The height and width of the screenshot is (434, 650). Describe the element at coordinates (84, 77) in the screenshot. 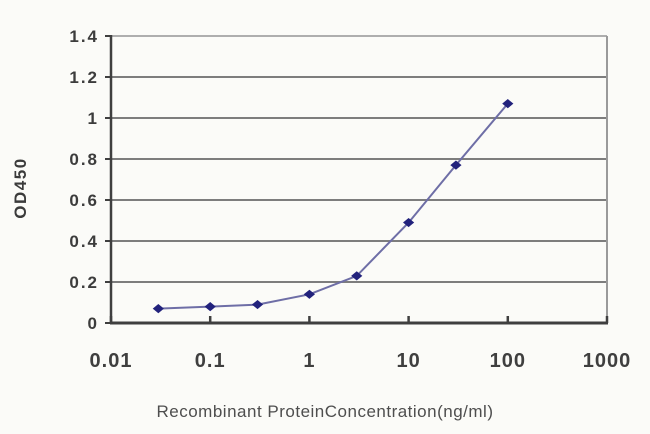

I see `y-tick-label: 1.2` at that location.